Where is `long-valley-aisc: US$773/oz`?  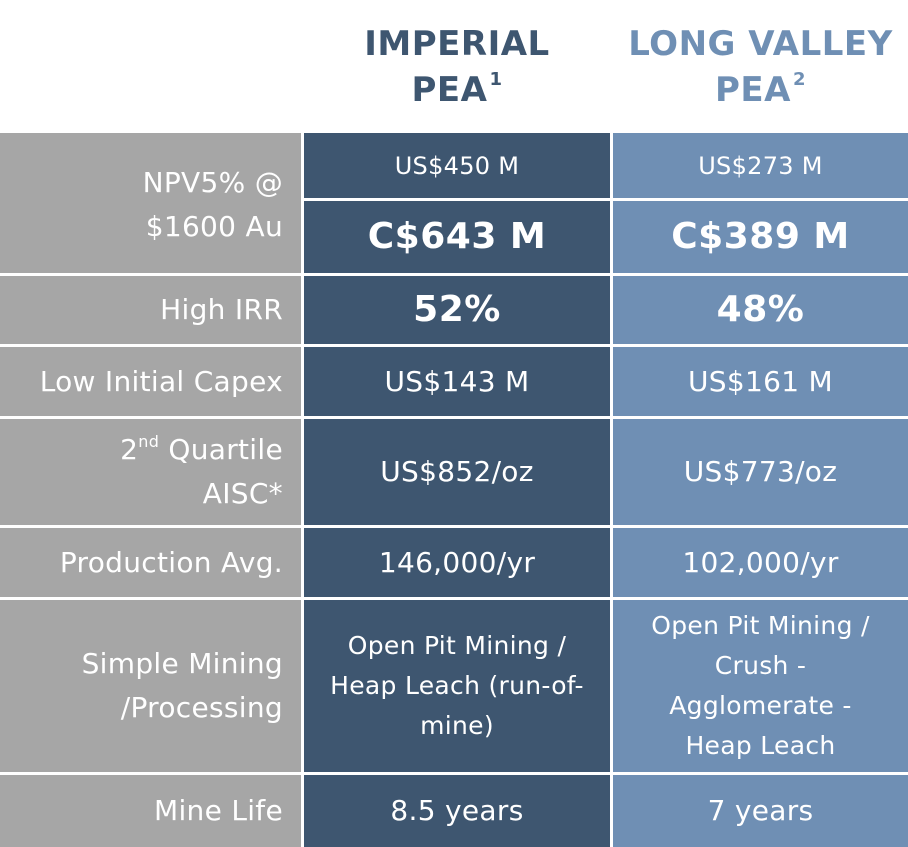 long-valley-aisc: US$773/oz is located at coordinates (760, 472).